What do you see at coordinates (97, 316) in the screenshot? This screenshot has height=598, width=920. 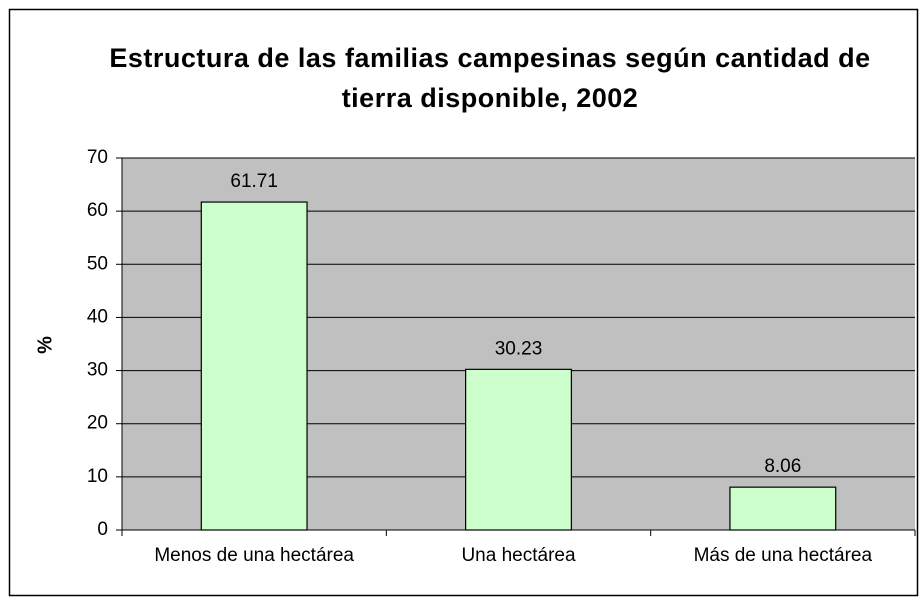 I see `y-tick-label: 40` at bounding box center [97, 316].